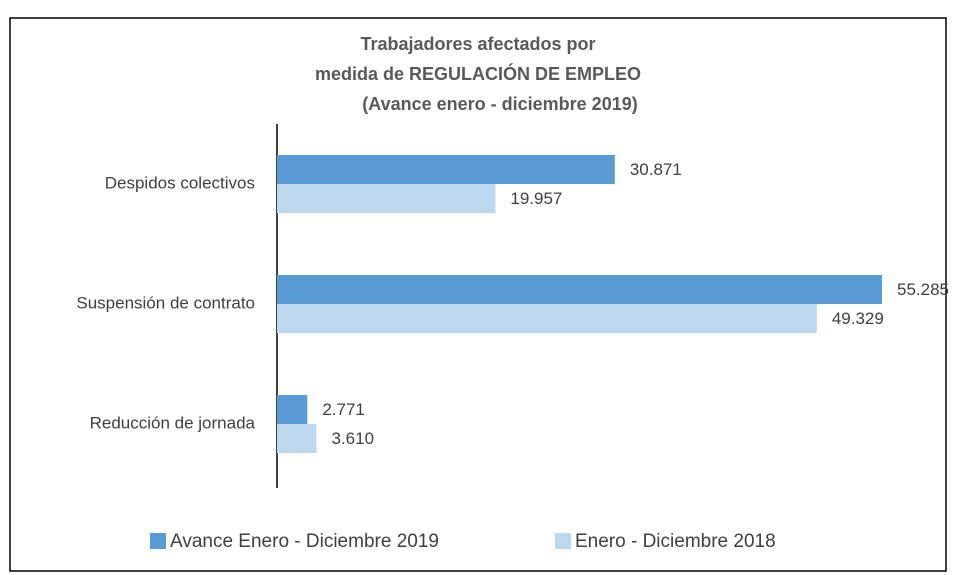 The height and width of the screenshot is (575, 953). What do you see at coordinates (304, 541) in the screenshot?
I see `legend-label: Avance Enero - Diciembre 2019` at bounding box center [304, 541].